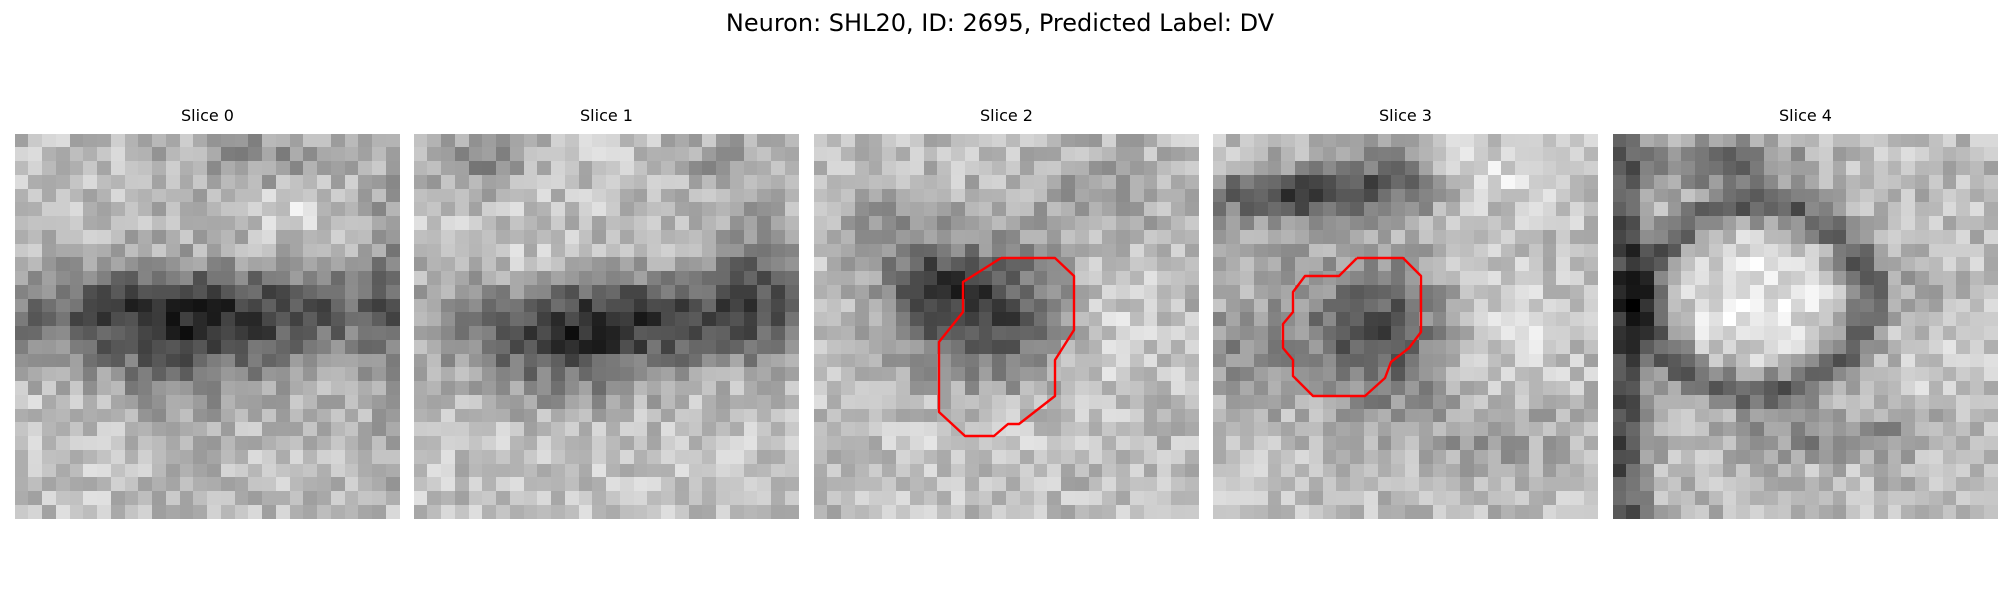  Describe the element at coordinates (1405, 115) in the screenshot. I see `slice-title: Slice 3` at that location.